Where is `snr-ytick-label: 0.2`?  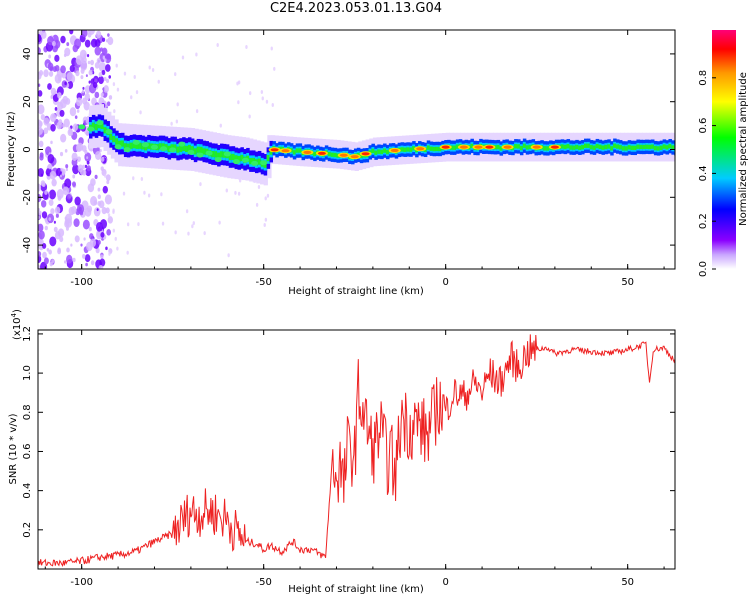 snr-ytick-label: 0.2 is located at coordinates (27, 530).